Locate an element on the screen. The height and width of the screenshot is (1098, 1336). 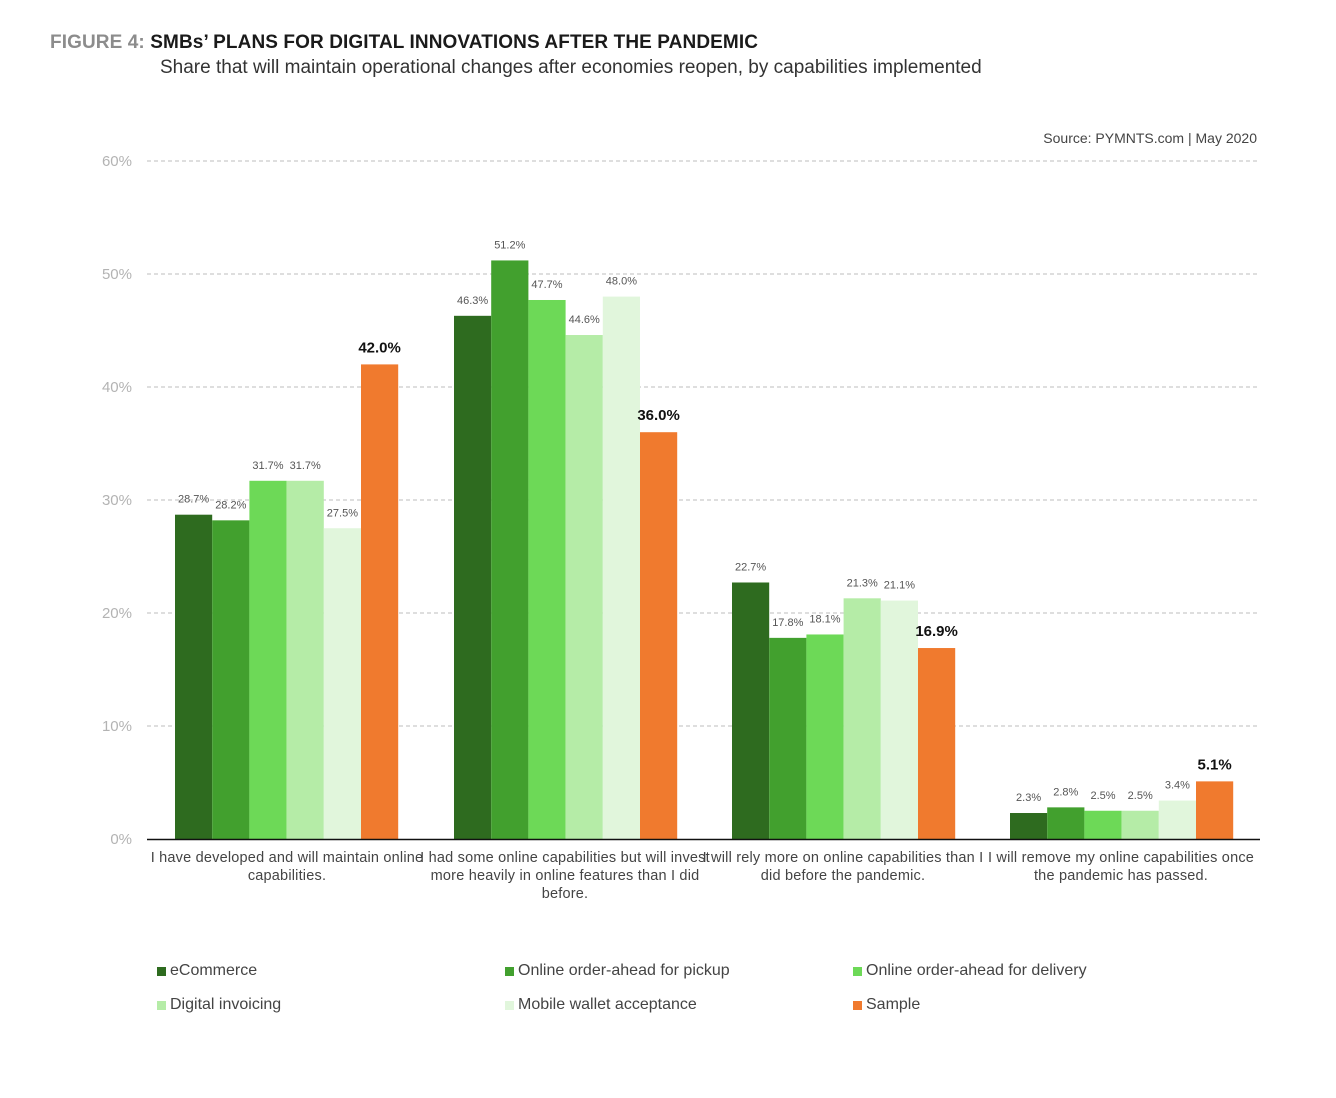
y-tick-label: 60% is located at coordinates (117, 161).